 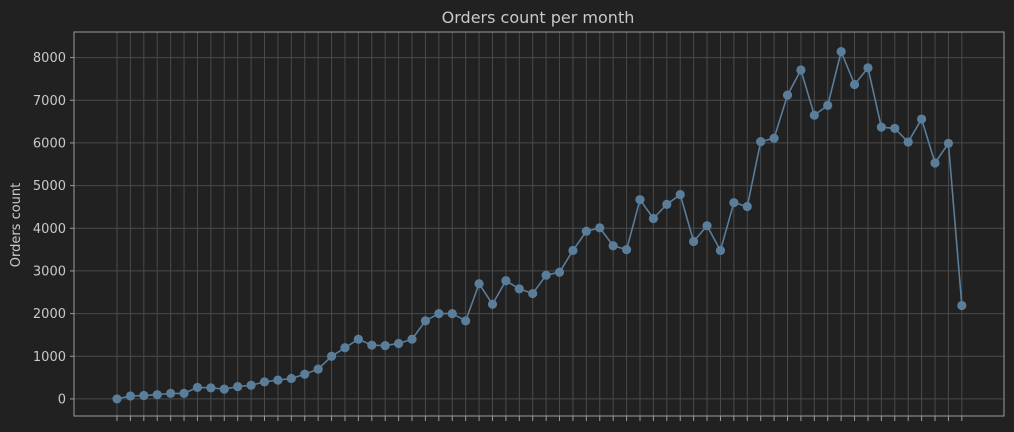 What do you see at coordinates (49, 186) in the screenshot?
I see `y-tick-label: 5000` at bounding box center [49, 186].